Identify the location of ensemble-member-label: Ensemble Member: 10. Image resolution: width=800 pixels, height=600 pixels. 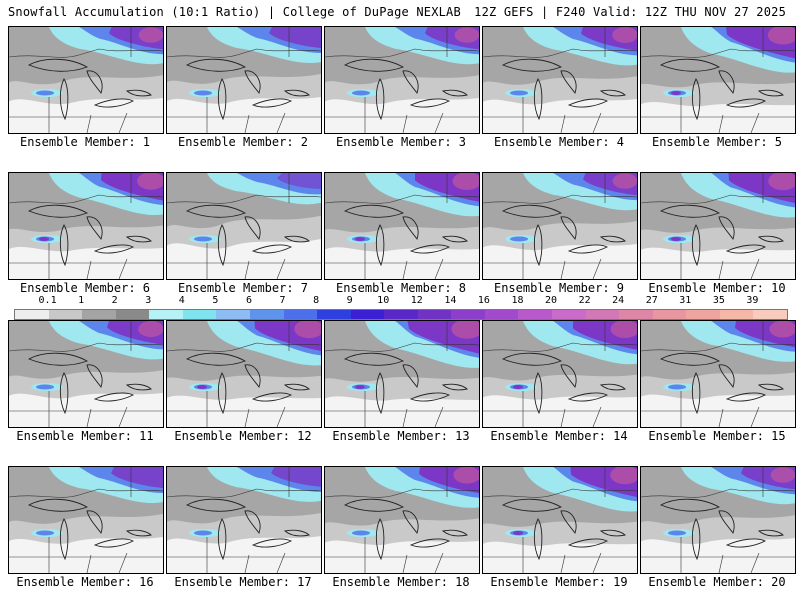
(717, 288).